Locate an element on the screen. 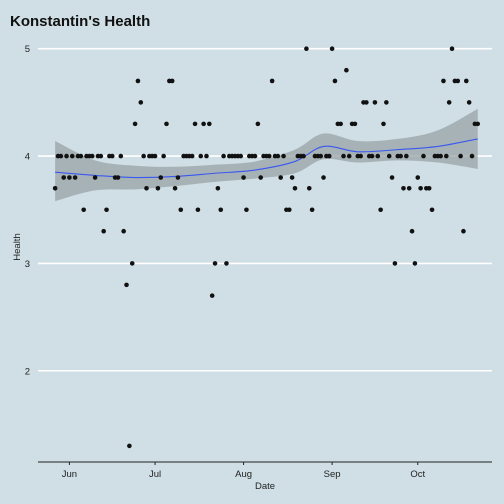 The height and width of the screenshot is (504, 504). y-tick-label: 2 is located at coordinates (27, 371).